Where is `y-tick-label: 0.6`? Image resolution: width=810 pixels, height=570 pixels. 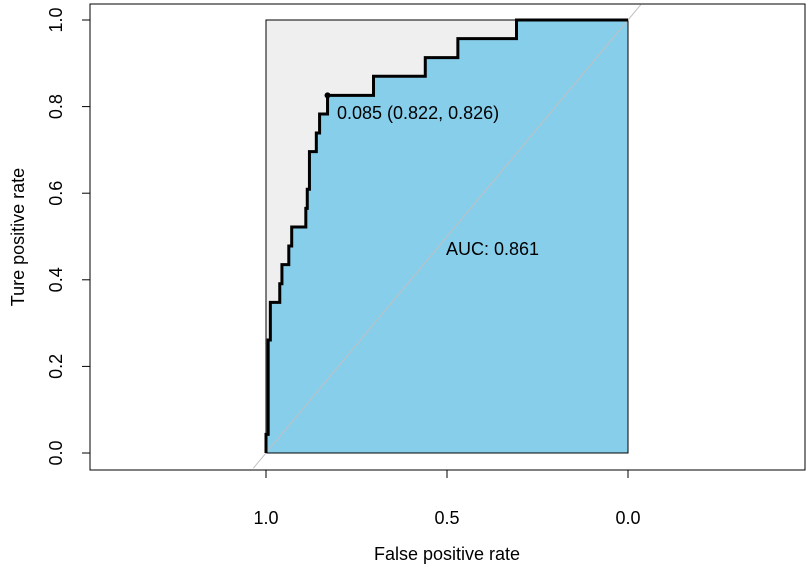
y-tick-label: 0.6 is located at coordinates (56, 193).